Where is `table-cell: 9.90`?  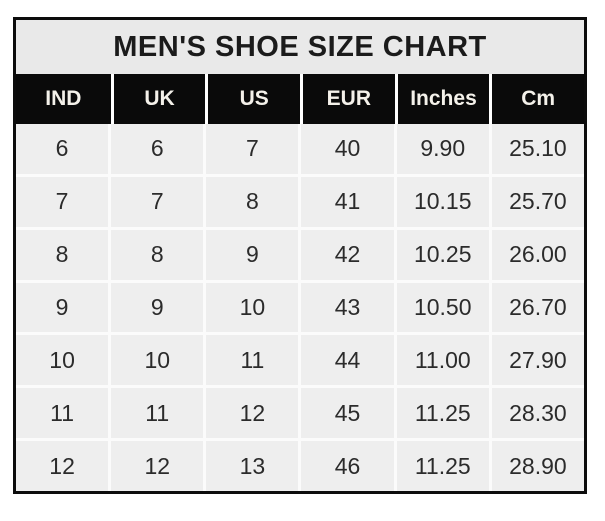
table-cell: 9.90 is located at coordinates (442, 149).